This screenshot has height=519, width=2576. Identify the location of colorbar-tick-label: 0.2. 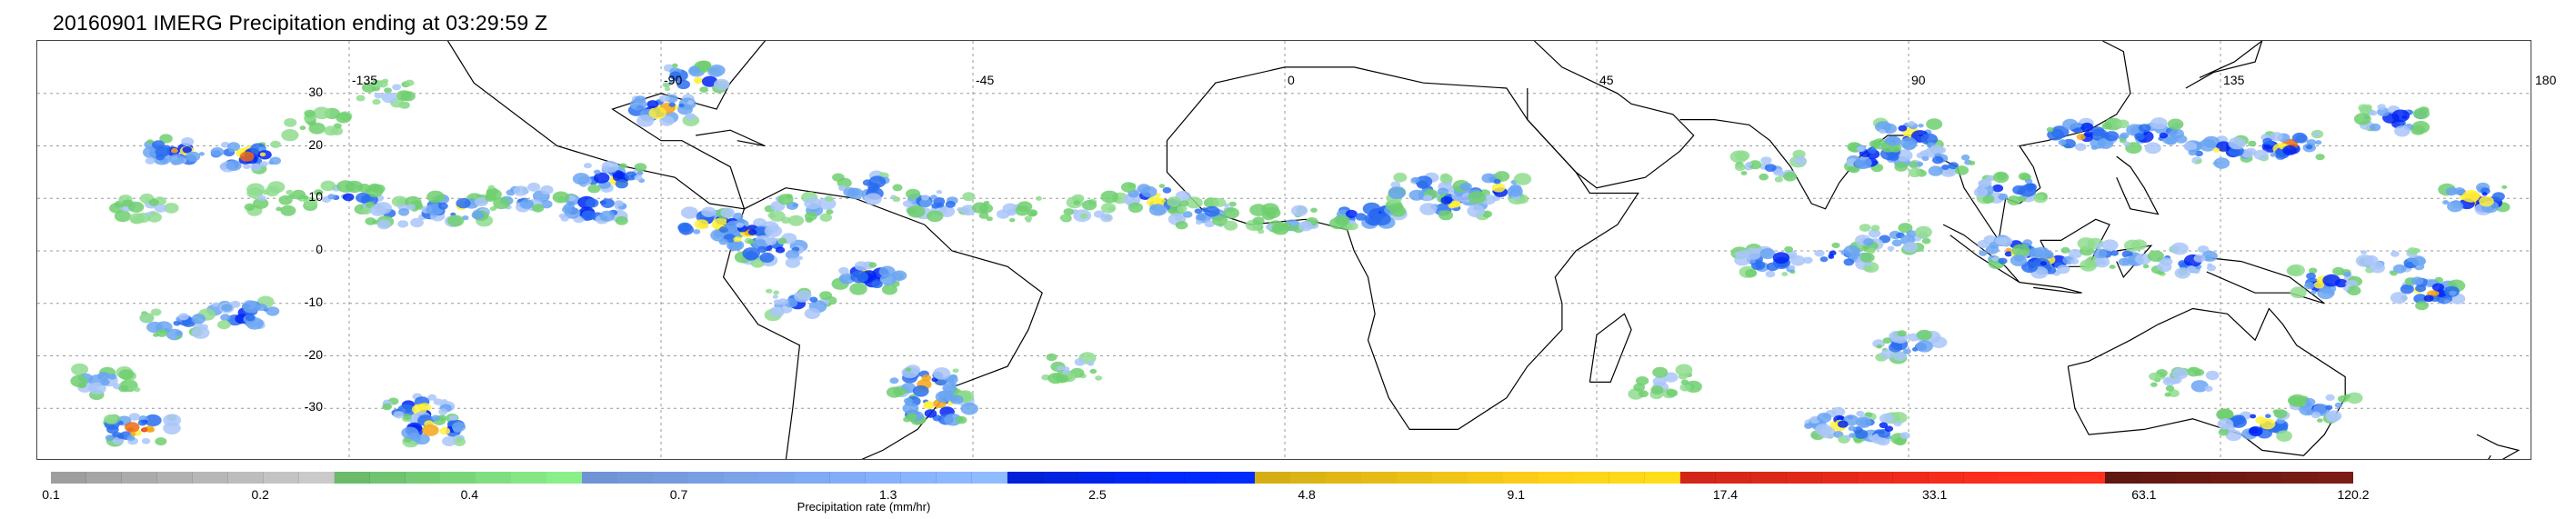
(260, 494).